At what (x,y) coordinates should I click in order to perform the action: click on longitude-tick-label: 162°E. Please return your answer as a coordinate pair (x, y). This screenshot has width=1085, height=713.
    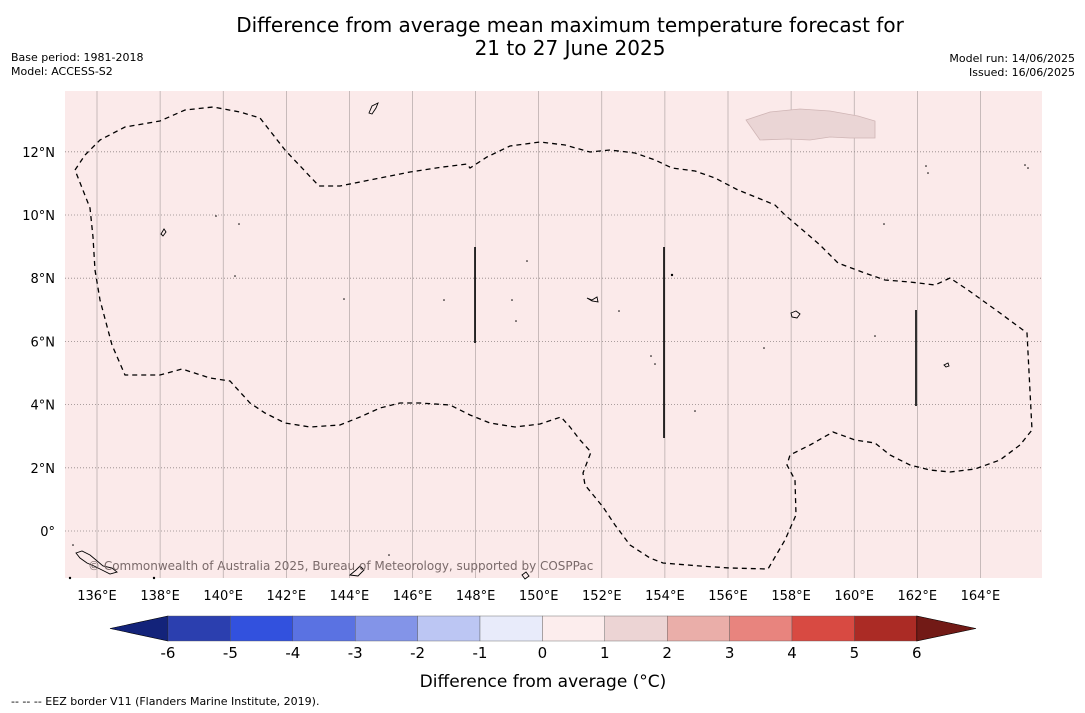
    Looking at the image, I should click on (918, 596).